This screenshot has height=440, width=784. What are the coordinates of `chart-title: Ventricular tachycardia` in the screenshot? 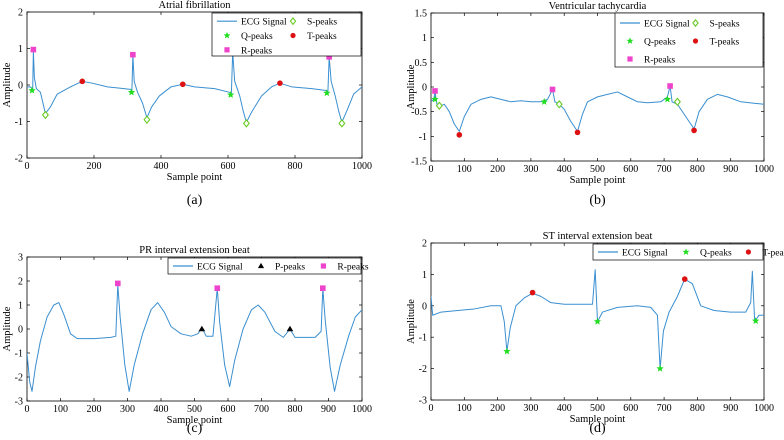 It's located at (598, 6).